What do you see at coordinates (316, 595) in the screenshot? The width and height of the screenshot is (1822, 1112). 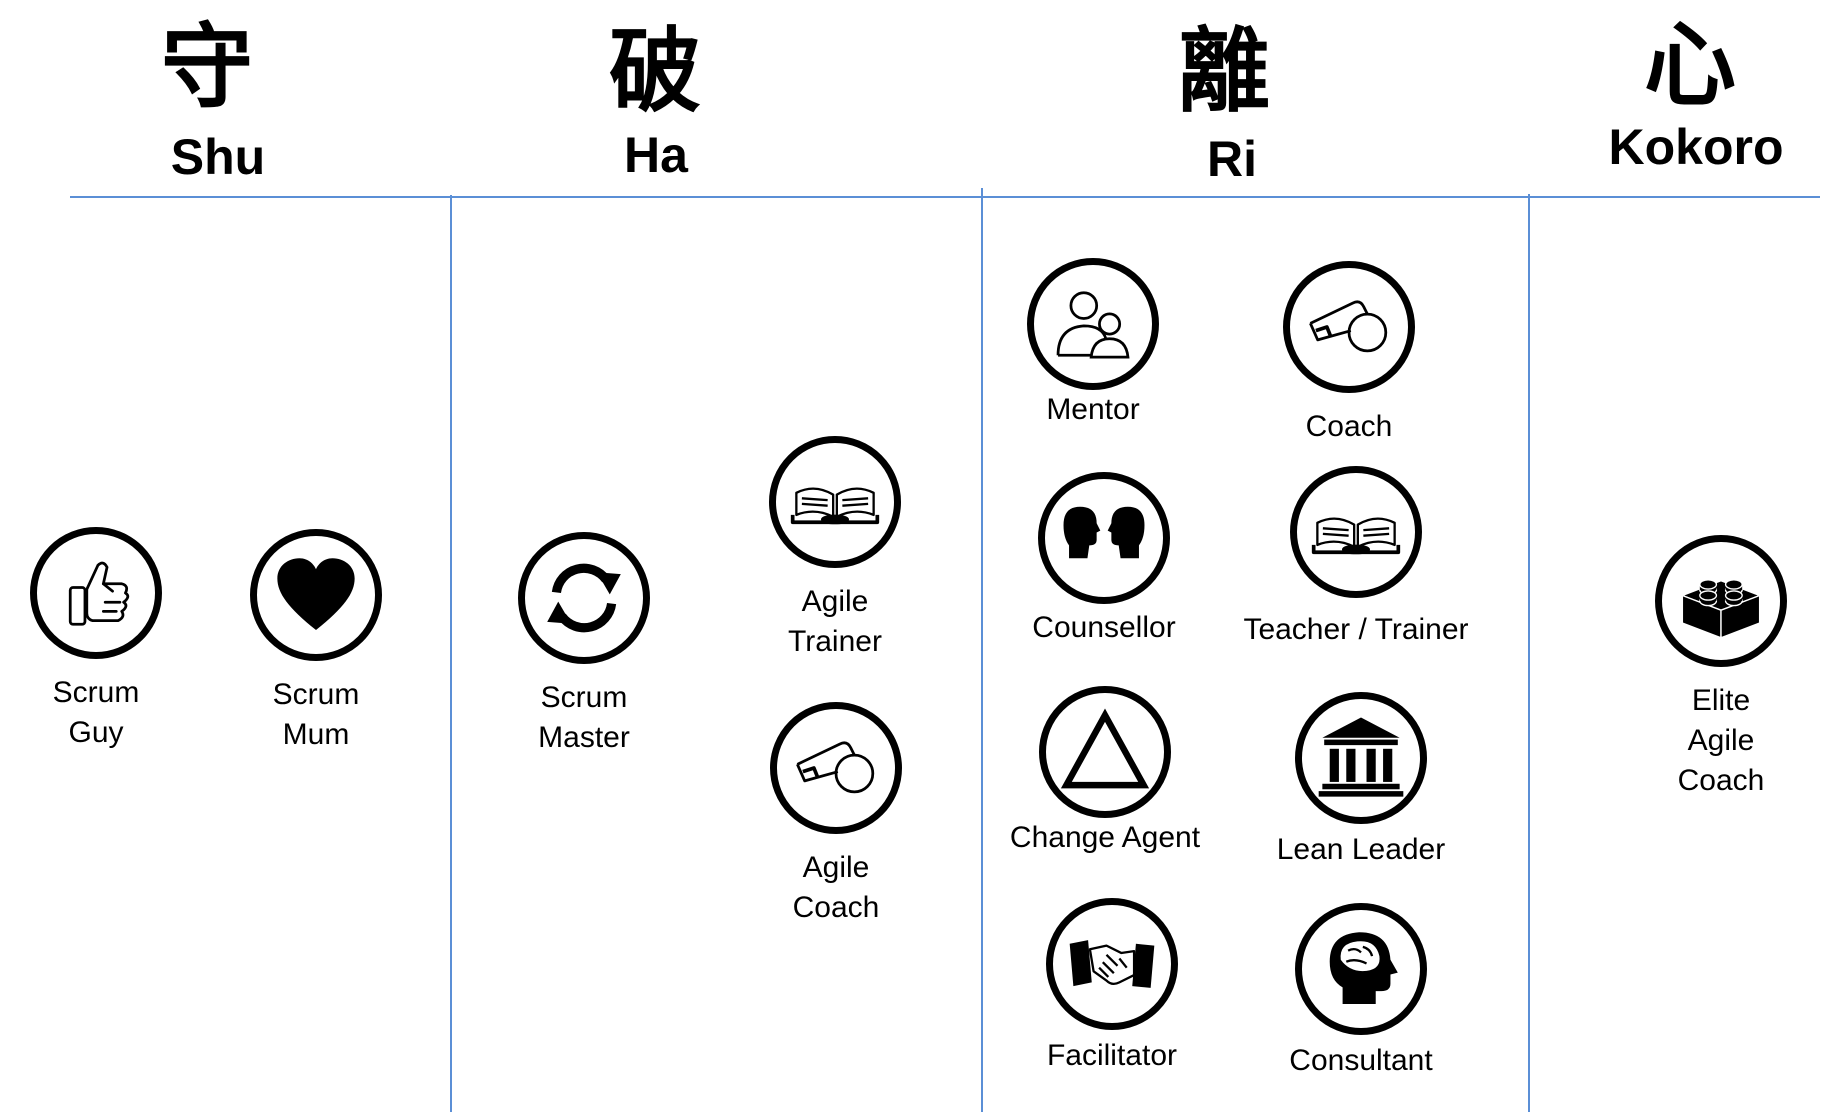 I see `heart-icon` at bounding box center [316, 595].